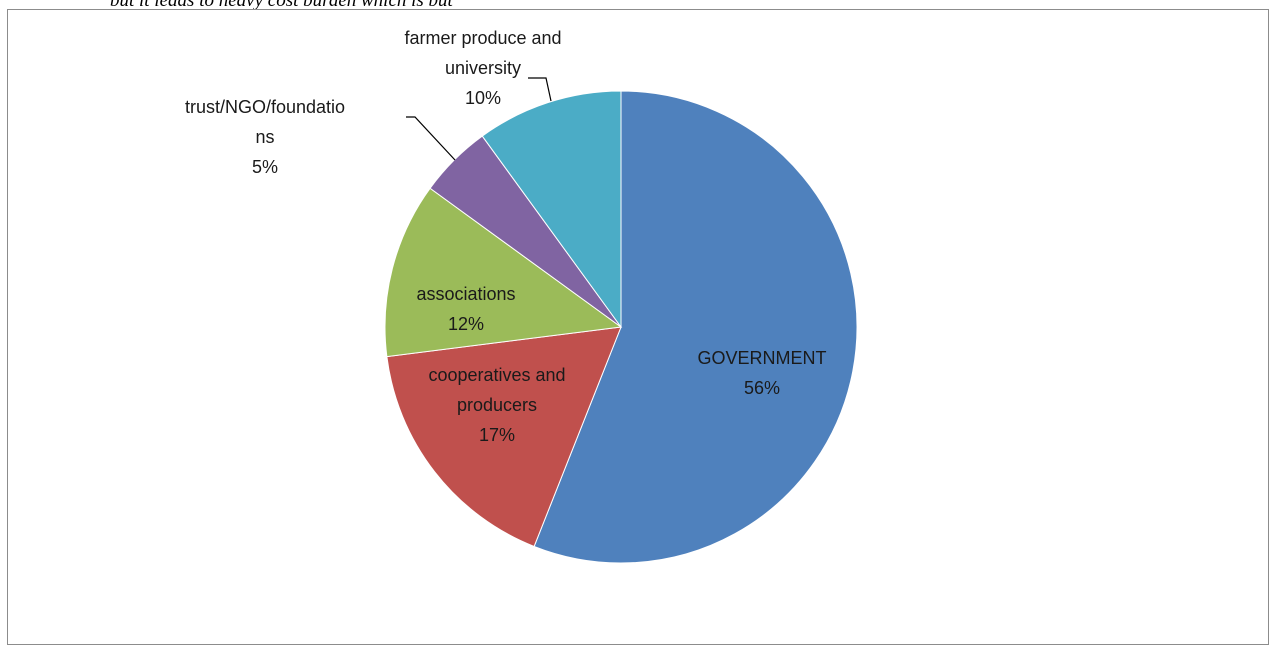 The image size is (1276, 645). Describe the element at coordinates (466, 324) in the screenshot. I see `slice-label-2-line-1: 12%` at that location.